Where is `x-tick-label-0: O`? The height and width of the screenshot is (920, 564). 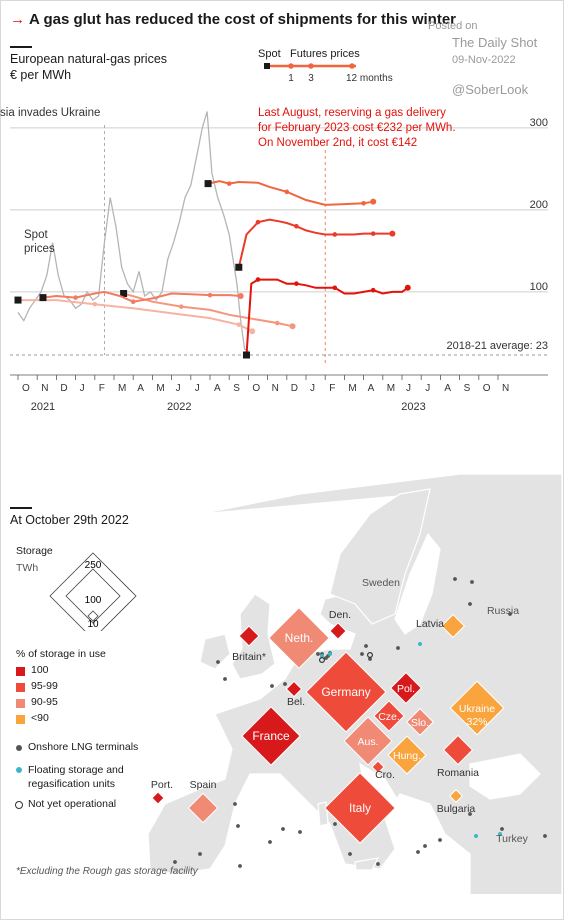 x-tick-label-0: O is located at coordinates (26, 388).